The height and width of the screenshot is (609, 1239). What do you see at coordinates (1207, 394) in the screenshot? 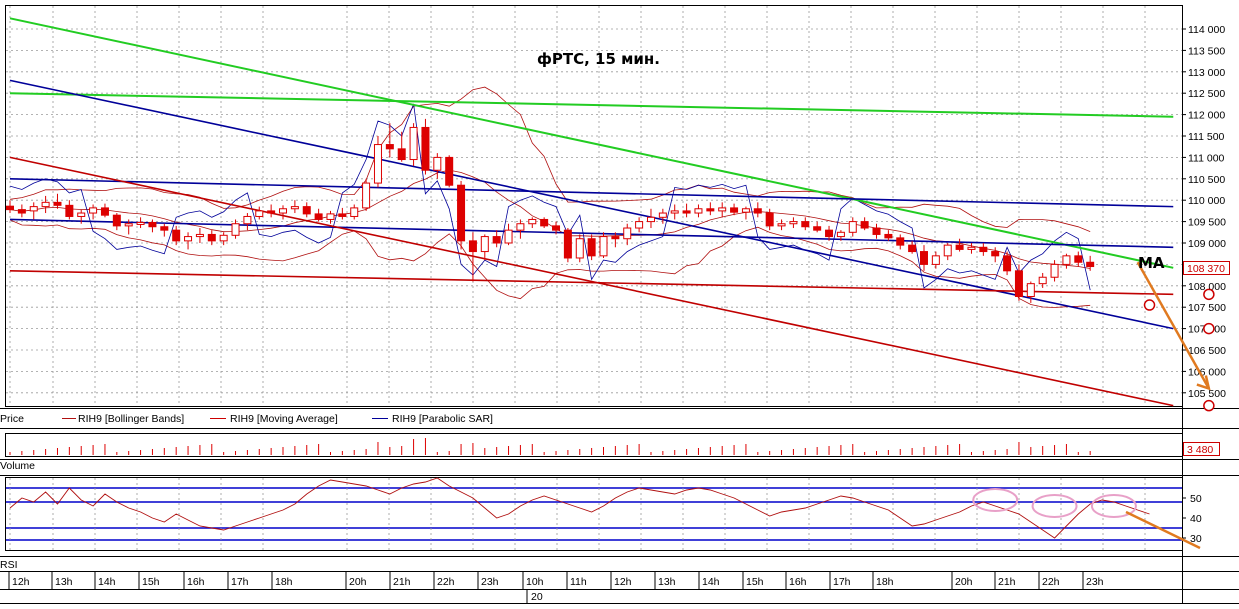
I see `price-tick-label: 105 500` at bounding box center [1207, 394].